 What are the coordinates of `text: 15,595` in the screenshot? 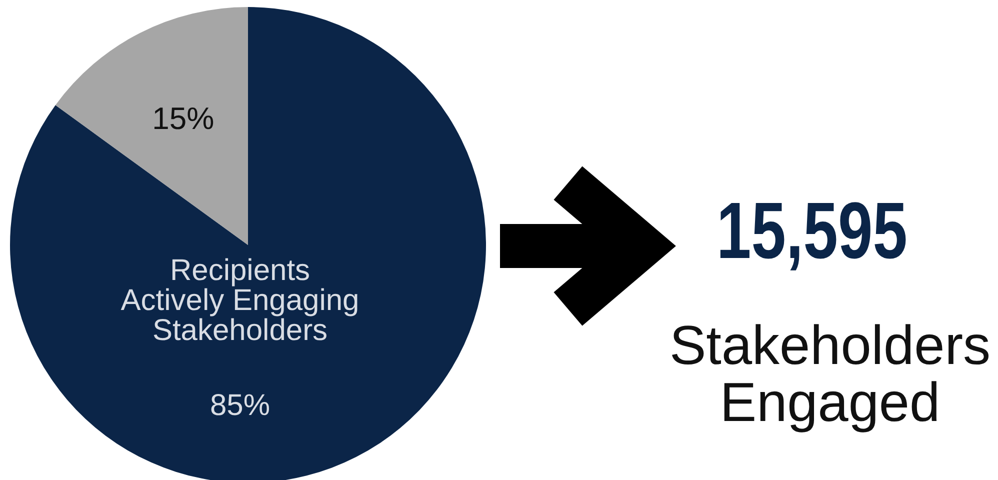 It's located at (812, 231).